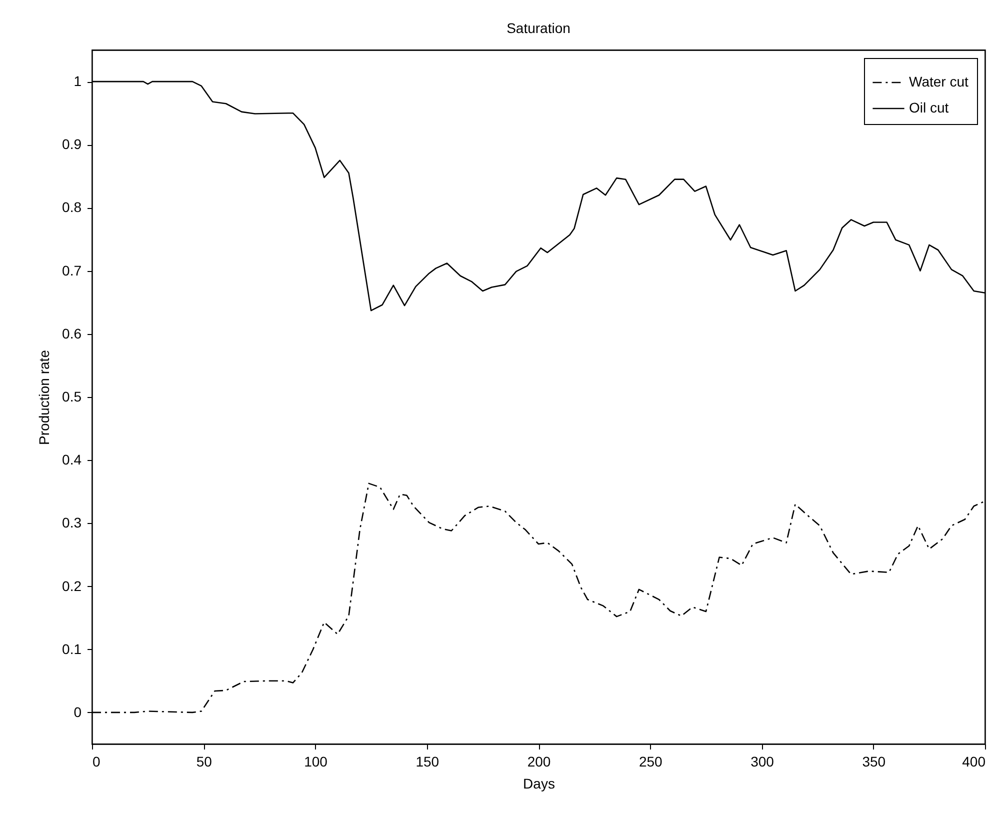 This screenshot has height=830, width=1000. I want to click on y-tick-label: 0.4, so click(72, 460).